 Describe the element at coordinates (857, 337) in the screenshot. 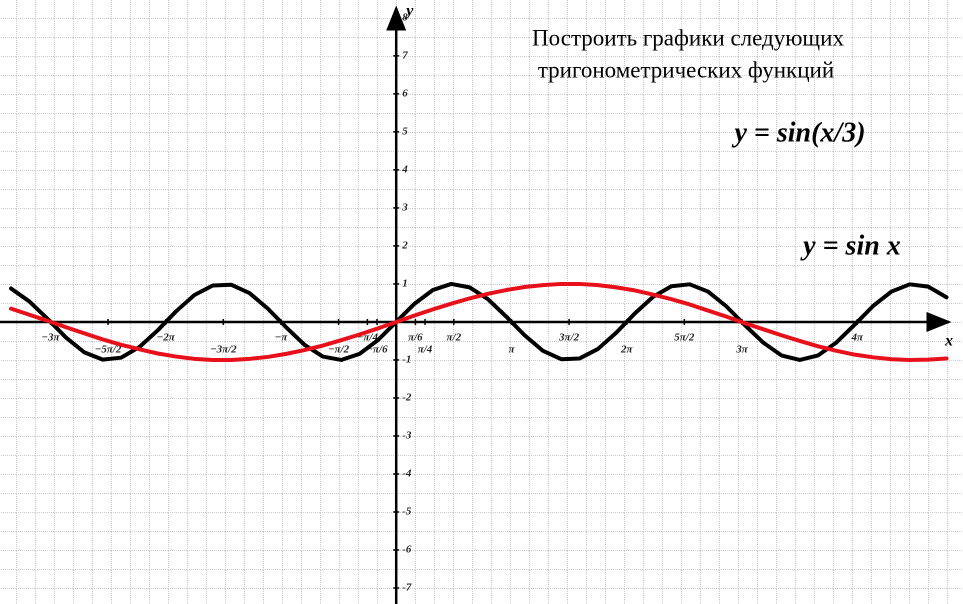

I see `x-tick-label: 4π` at that location.